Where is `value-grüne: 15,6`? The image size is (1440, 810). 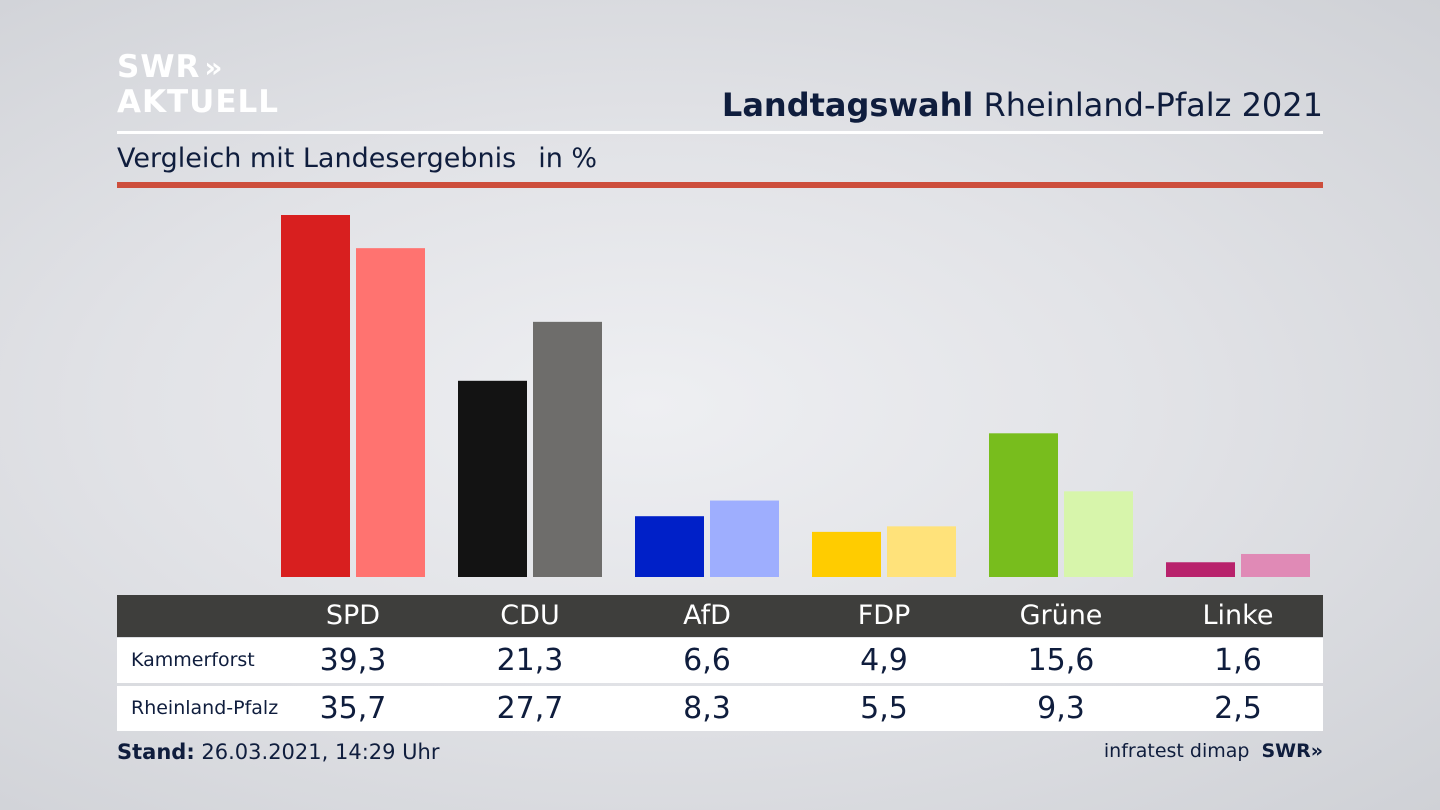
value-grüne: 15,6 is located at coordinates (1061, 660).